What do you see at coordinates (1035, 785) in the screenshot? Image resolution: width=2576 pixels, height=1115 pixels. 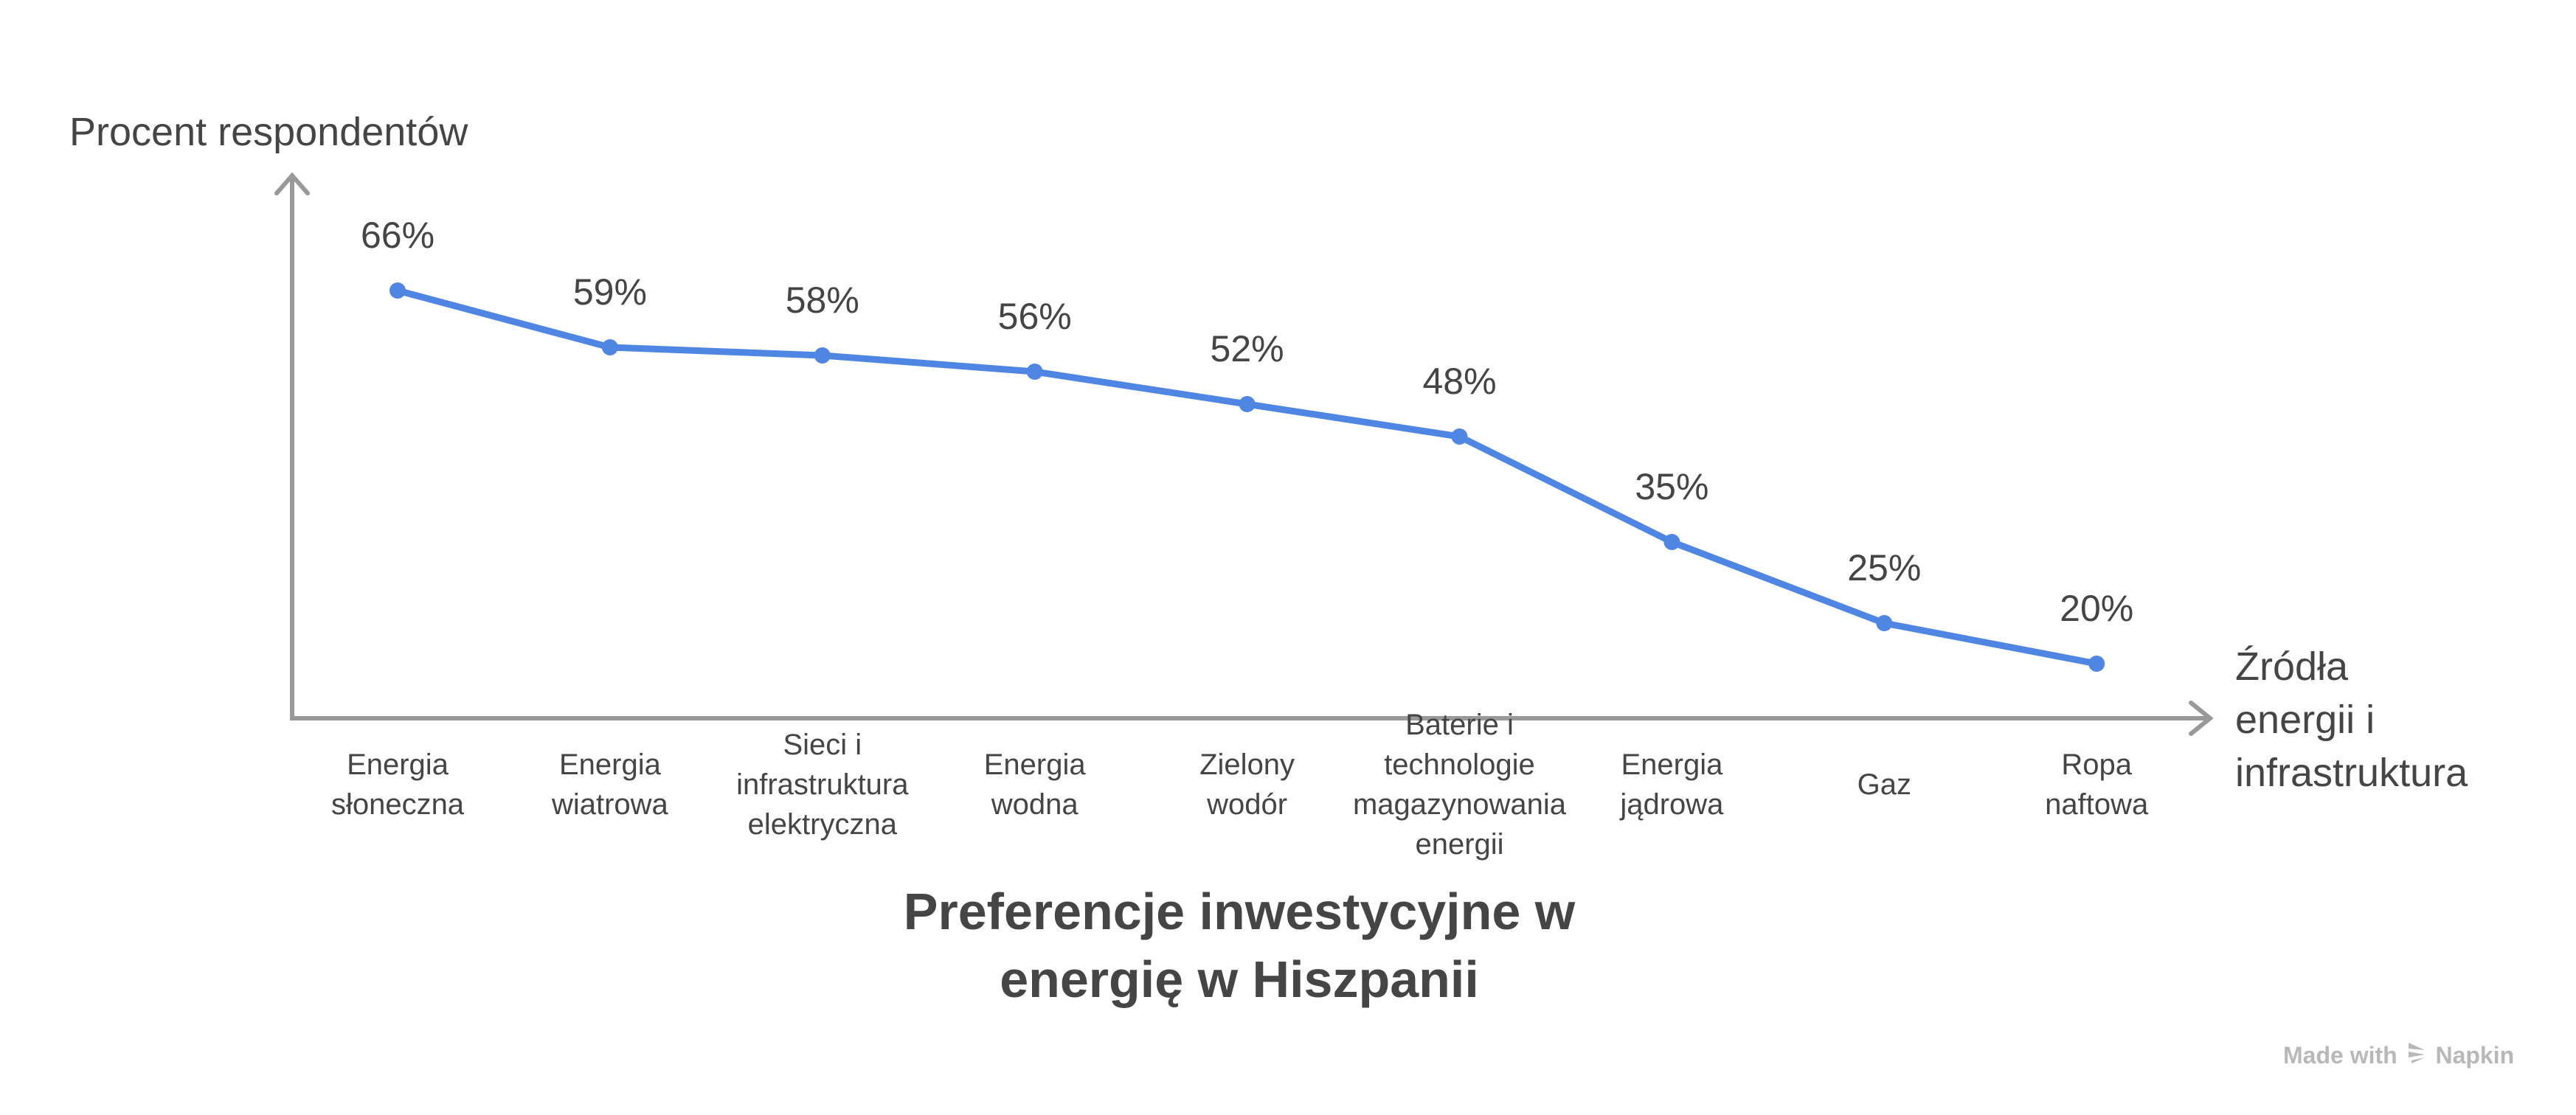 I see `x-tick-label: Energia wodna` at bounding box center [1035, 785].